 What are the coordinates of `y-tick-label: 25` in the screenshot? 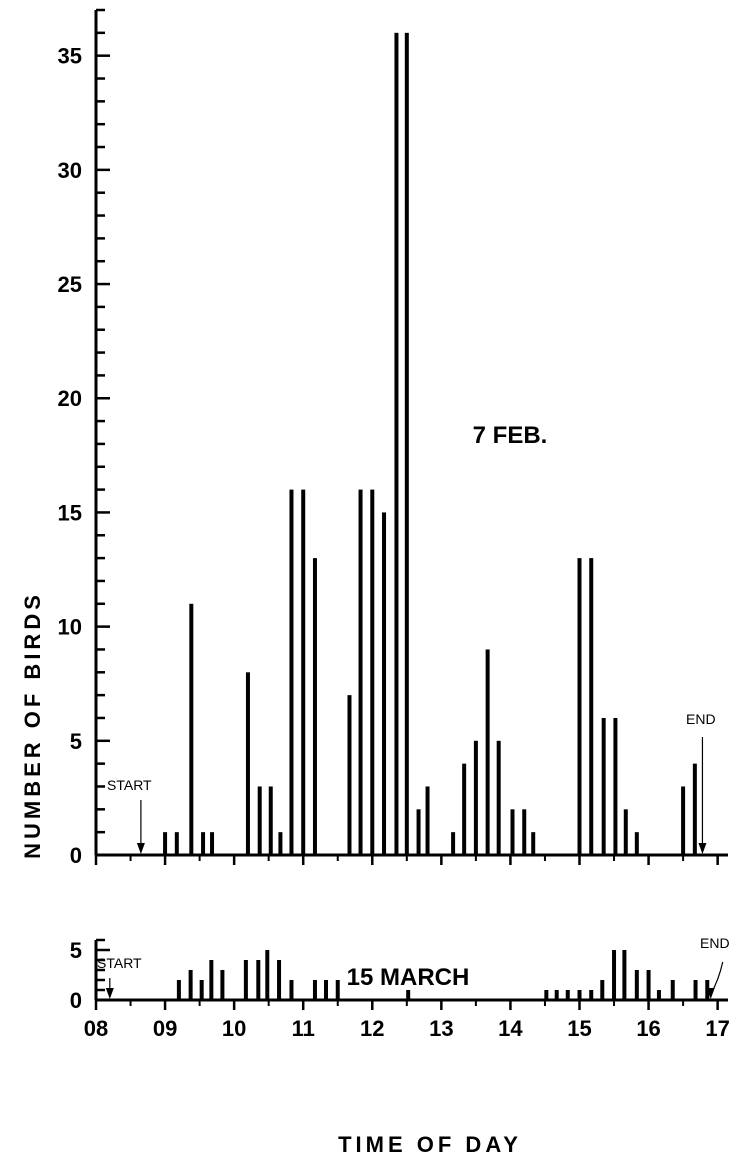 It's located at (70, 284).